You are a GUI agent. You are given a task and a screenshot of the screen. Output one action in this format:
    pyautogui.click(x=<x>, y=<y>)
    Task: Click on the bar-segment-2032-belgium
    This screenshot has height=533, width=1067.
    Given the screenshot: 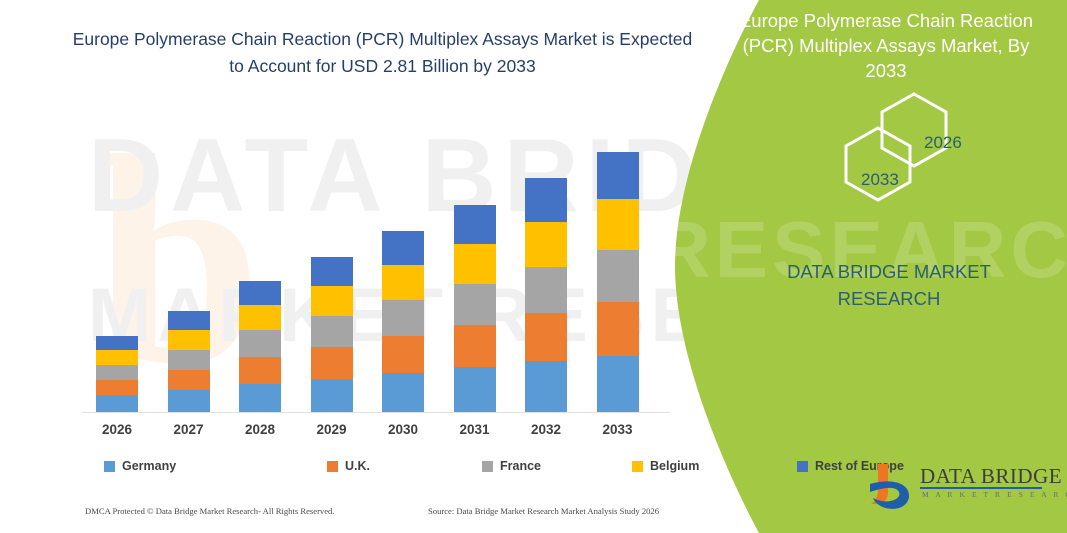 What is the action you would take?
    pyautogui.click(x=546, y=244)
    